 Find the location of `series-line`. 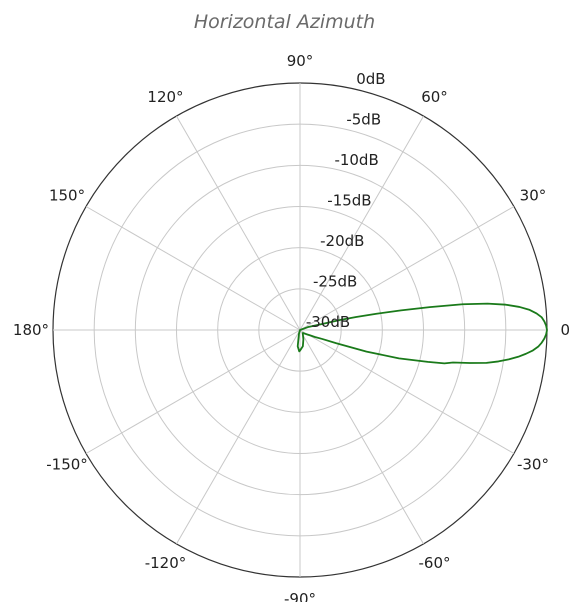

series-line is located at coordinates (422, 333).